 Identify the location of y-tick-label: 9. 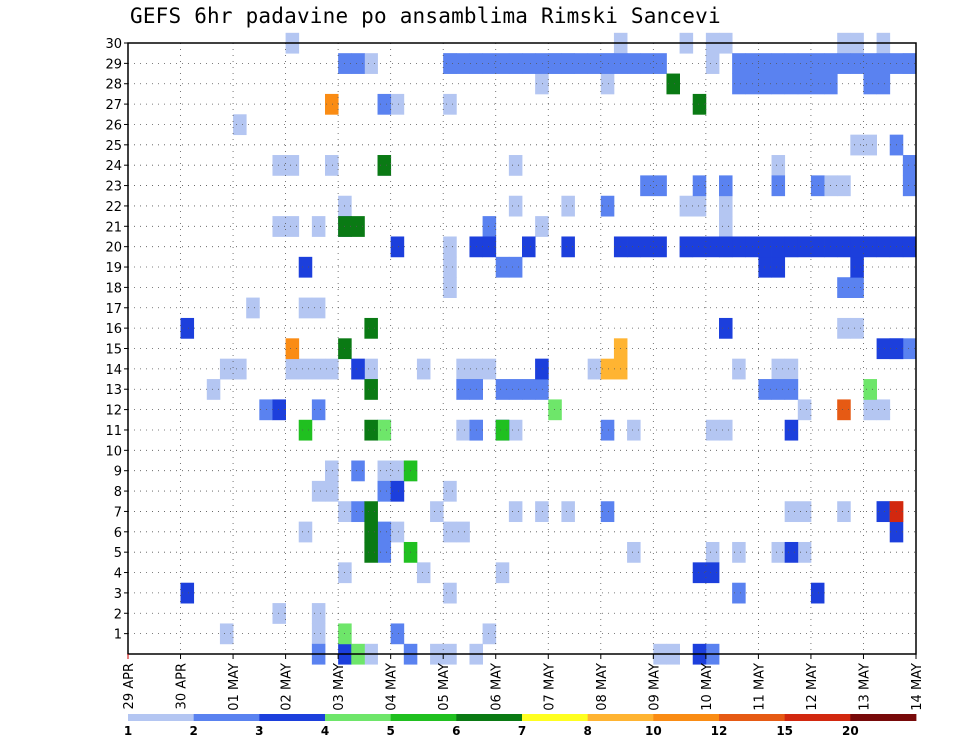
(118, 472).